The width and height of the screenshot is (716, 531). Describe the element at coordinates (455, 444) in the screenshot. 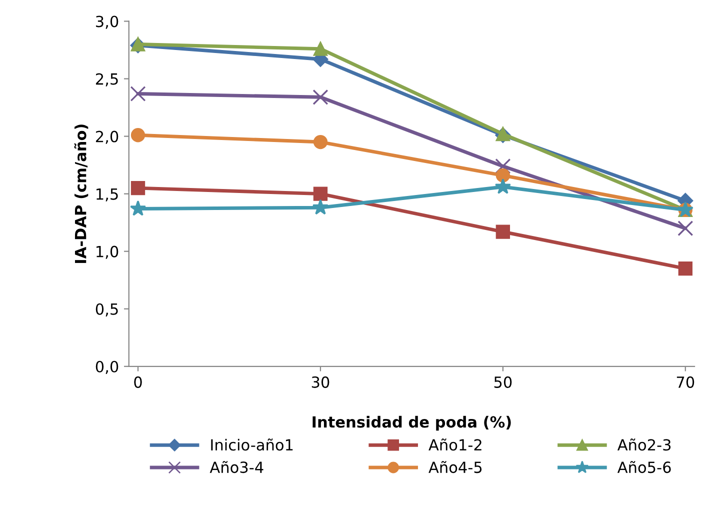

I see `legend-label: Año1-2` at that location.